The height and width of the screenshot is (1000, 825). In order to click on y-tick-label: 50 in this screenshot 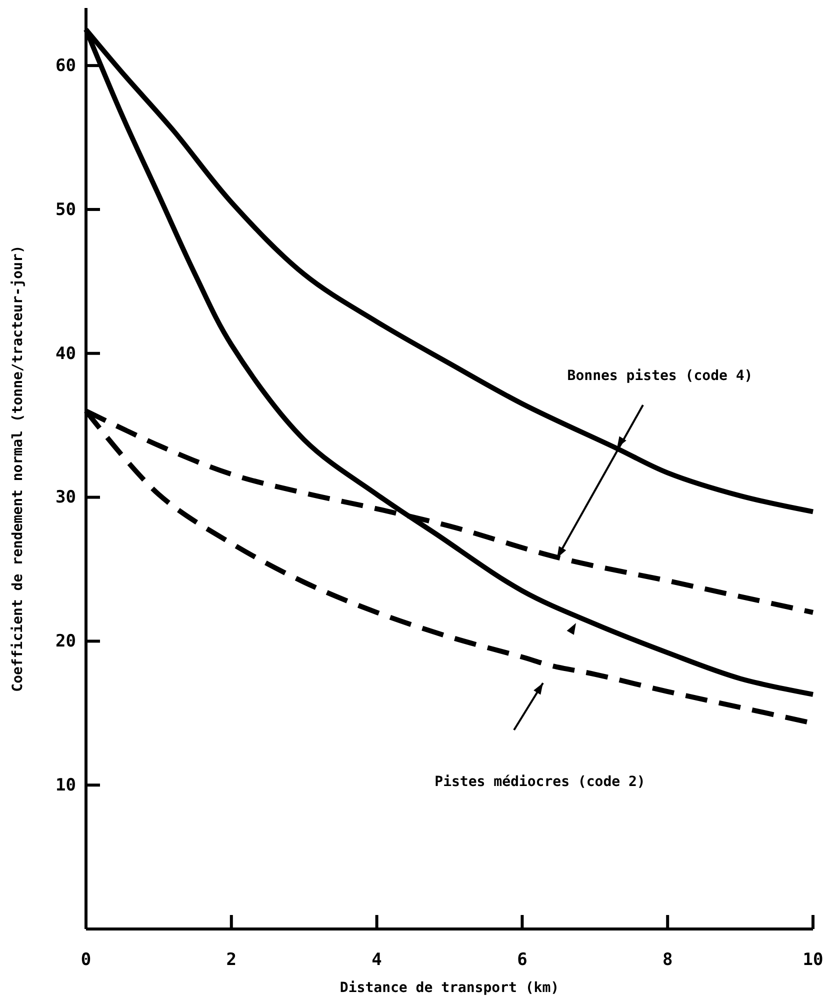, I will do `click(66, 210)`.